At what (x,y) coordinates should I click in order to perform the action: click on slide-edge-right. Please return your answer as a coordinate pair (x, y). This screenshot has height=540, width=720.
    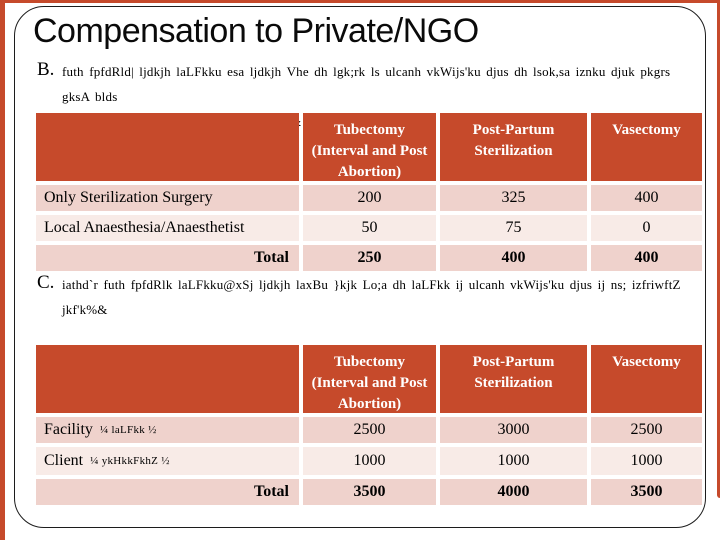
    Looking at the image, I should click on (718, 249).